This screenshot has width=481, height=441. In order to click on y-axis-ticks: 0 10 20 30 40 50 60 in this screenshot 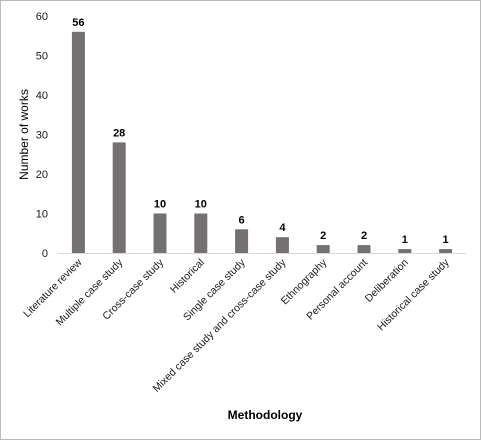, I will do `click(42, 135)`.